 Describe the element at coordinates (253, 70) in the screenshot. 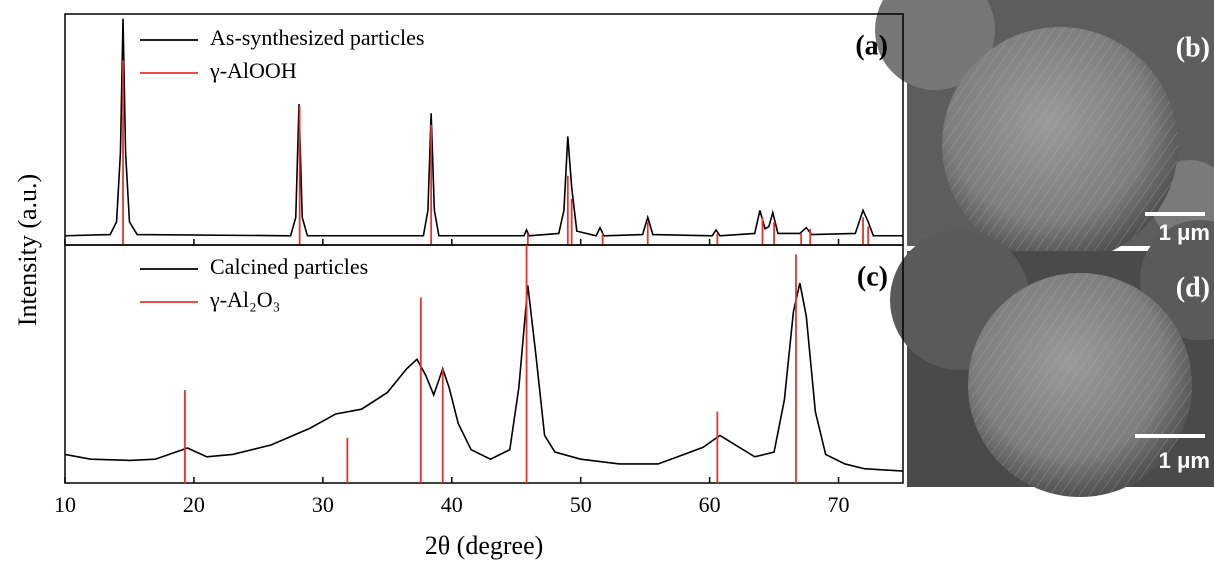

I see `legend-label: γ-AlOOH` at that location.